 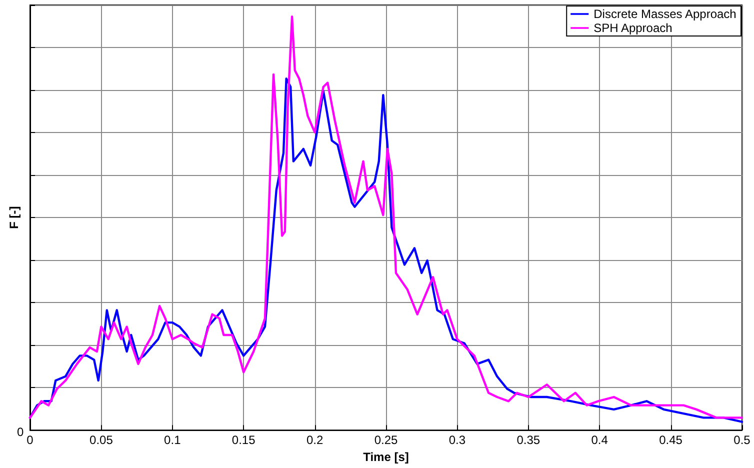 What do you see at coordinates (30, 440) in the screenshot?
I see `x-tick-label: 0` at bounding box center [30, 440].